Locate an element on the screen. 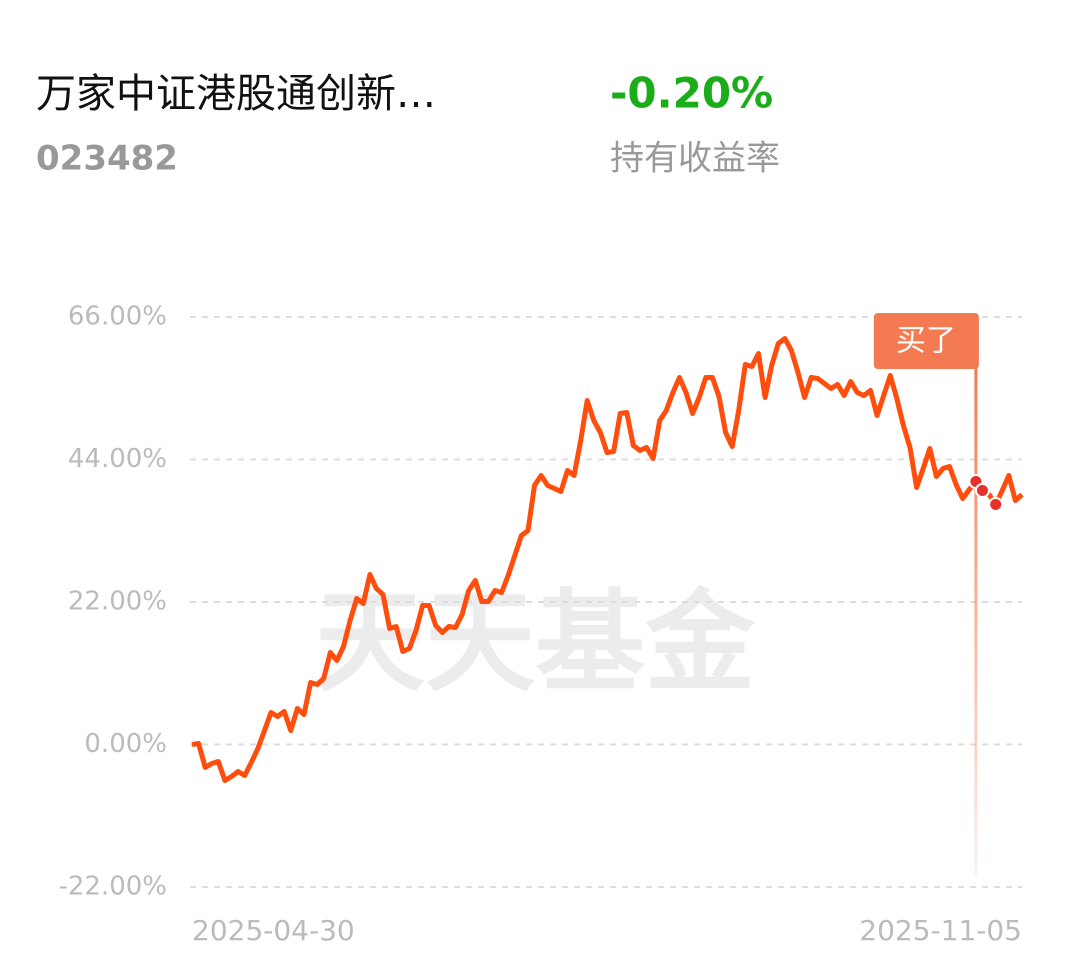  watermark: 天天基金 is located at coordinates (535, 642).